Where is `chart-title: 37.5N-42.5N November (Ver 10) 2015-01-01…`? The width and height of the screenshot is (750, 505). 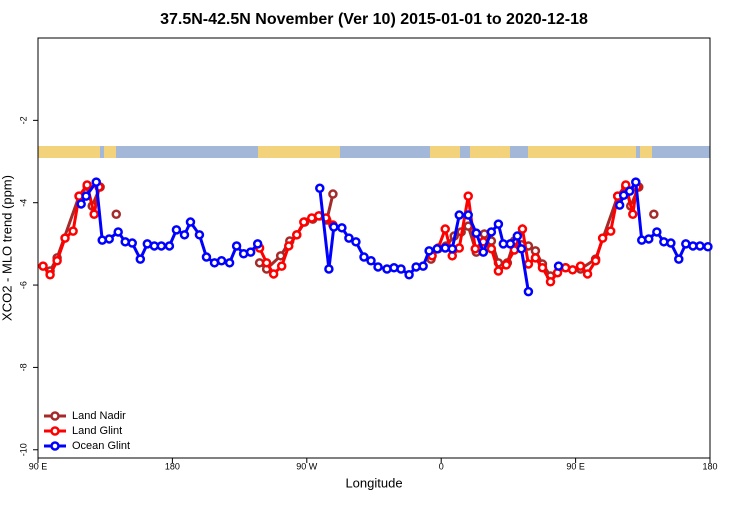
chart-title: 37.5N-42.5N November (Ver 10) 2015-01-01… is located at coordinates (374, 19).